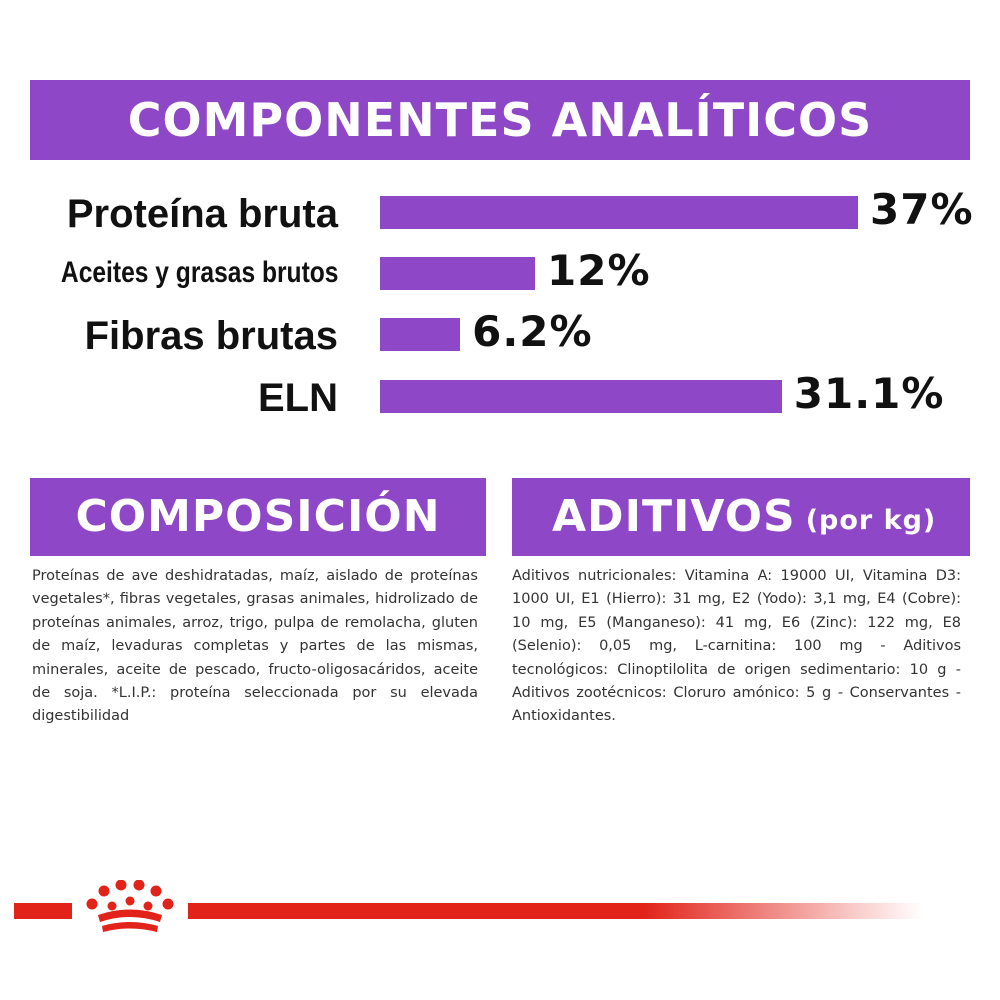 The height and width of the screenshot is (1000, 1000). What do you see at coordinates (871, 520) in the screenshot?
I see `additives-unit: (por kg)` at bounding box center [871, 520].